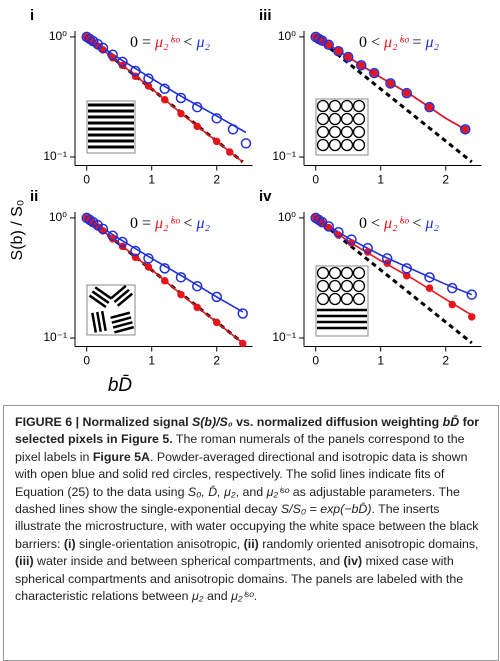  I want to click on annotation: 0 < μ₂ⁱˢᵒ = μ₂, so click(399, 42).